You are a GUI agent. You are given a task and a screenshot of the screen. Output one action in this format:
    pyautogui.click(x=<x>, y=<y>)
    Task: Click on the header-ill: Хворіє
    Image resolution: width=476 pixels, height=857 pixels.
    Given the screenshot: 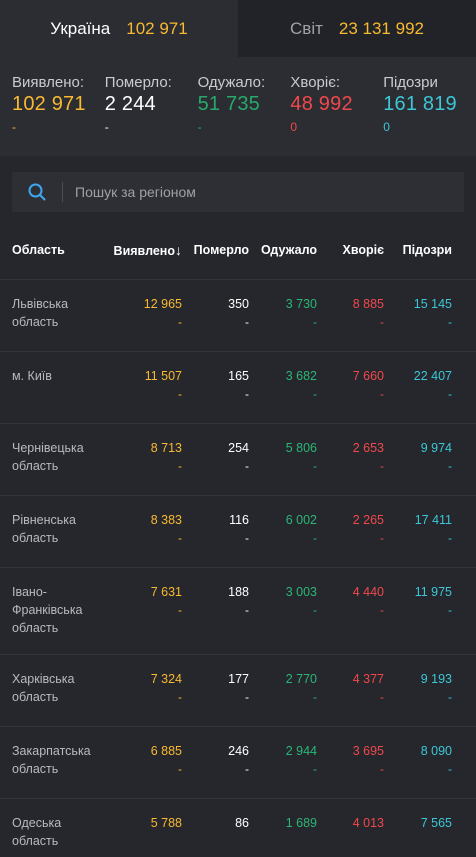 What is the action you would take?
    pyautogui.click(x=363, y=249)
    